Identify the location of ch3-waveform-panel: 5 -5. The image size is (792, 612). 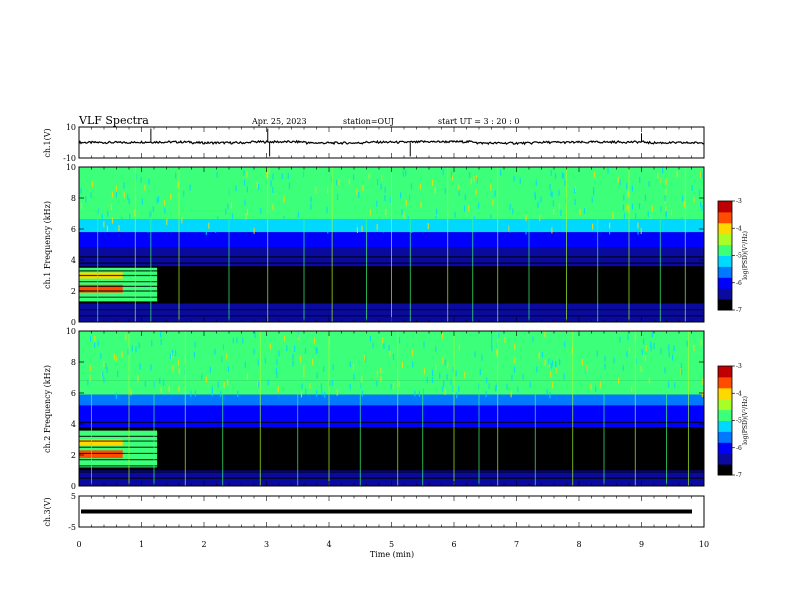
(386, 512).